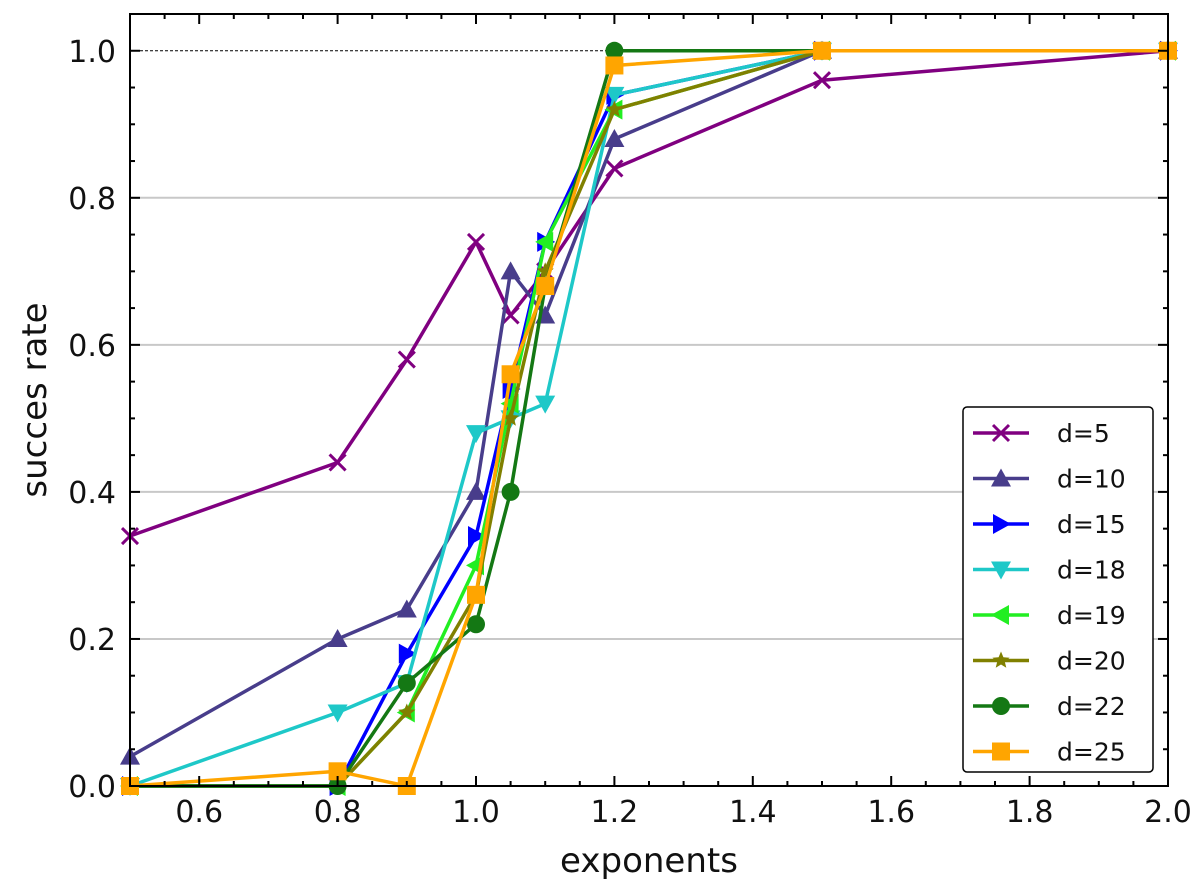 The width and height of the screenshot is (1200, 885). Describe the element at coordinates (1091, 706) in the screenshot. I see `legend-label: d=22` at that location.